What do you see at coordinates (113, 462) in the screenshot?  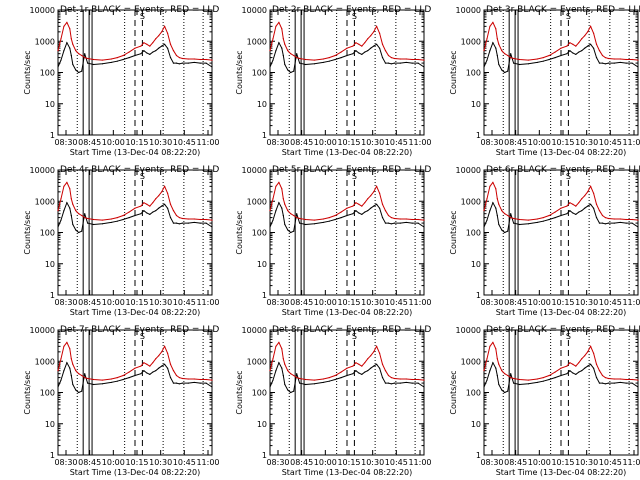 I see `x-tick-label: 10:00` at bounding box center [113, 462].